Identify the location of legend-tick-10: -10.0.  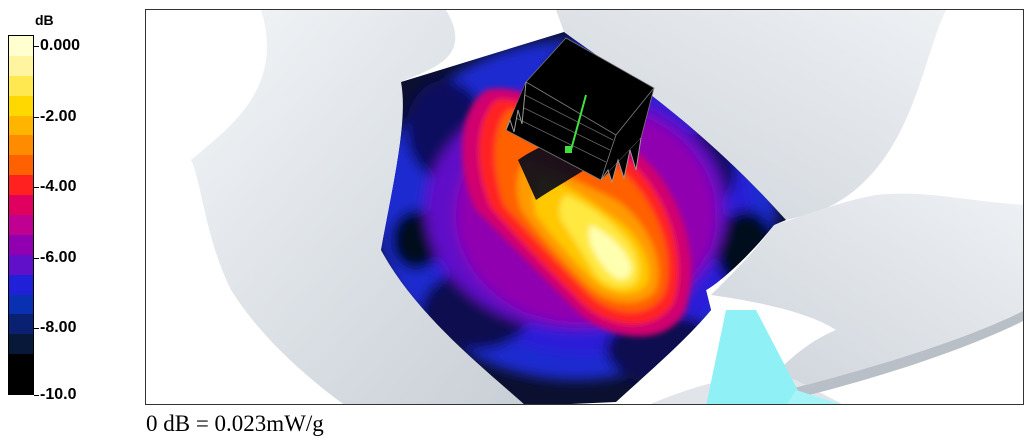
(58, 394).